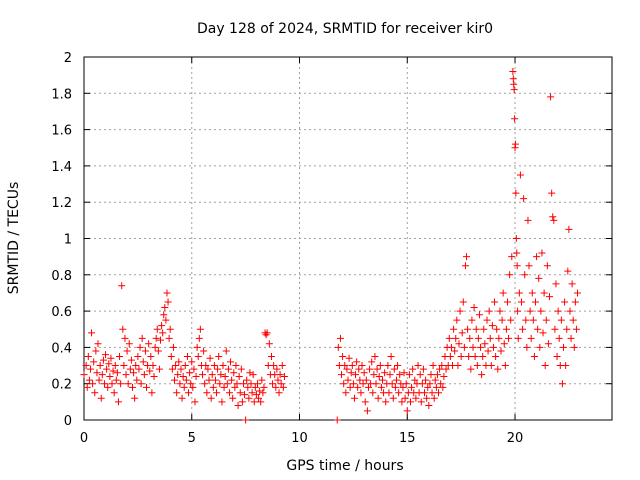  Describe the element at coordinates (299, 438) in the screenshot. I see `x-tick-label: 10` at that location.